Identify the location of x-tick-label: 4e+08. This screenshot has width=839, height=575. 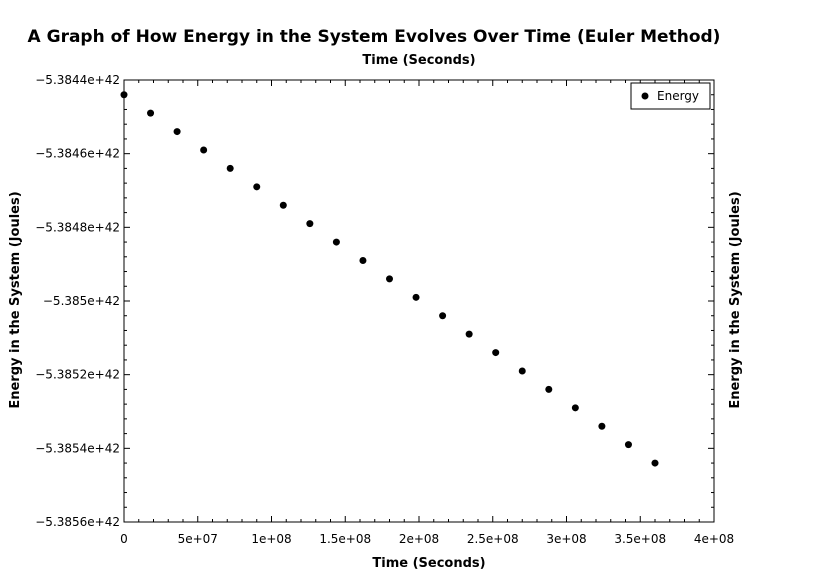
(714, 539).